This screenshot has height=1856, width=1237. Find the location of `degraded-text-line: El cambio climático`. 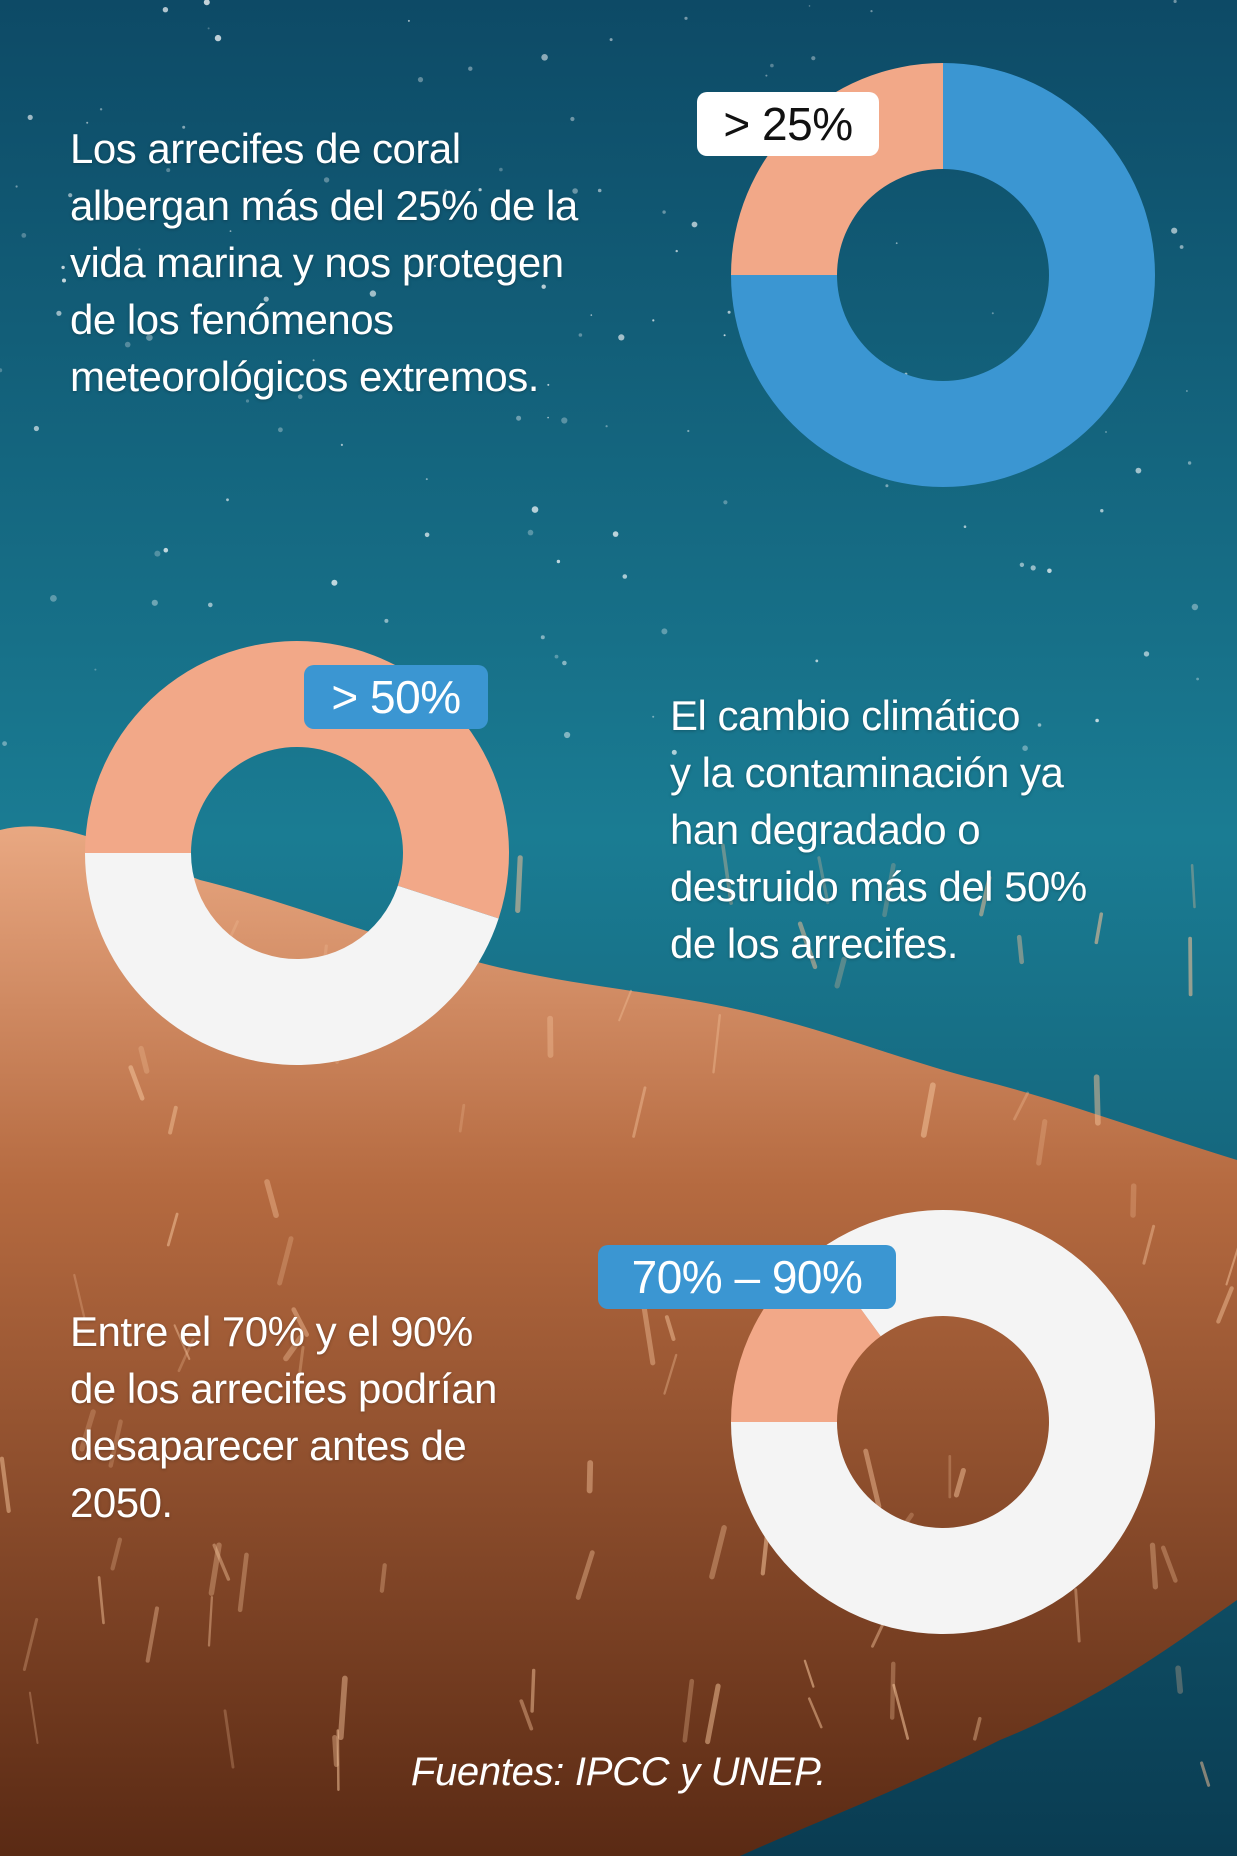

degraded-text-line: El cambio climático is located at coordinates (845, 715).